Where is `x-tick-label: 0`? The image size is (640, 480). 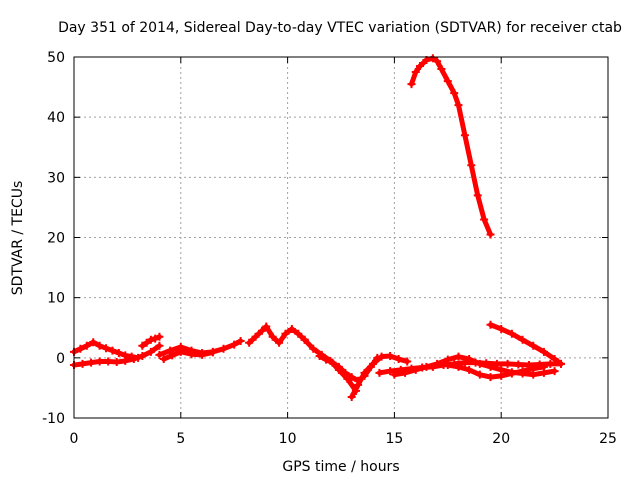 x-tick-label: 0 is located at coordinates (74, 439).